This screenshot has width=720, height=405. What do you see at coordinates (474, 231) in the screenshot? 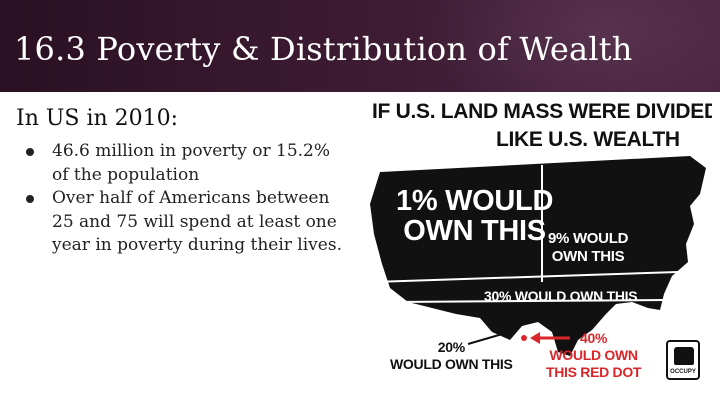
I see `label-one-percent-line-2: OWN THIS` at bounding box center [474, 231].